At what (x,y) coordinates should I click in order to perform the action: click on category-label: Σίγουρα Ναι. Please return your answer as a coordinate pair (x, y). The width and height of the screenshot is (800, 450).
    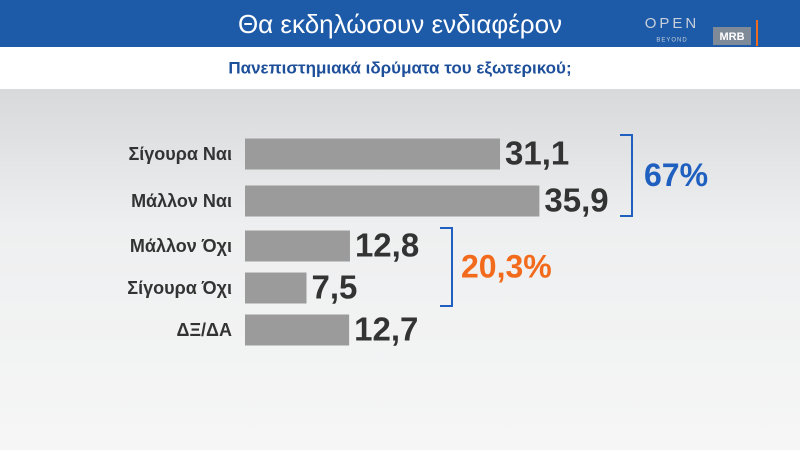
    Looking at the image, I should click on (180, 154).